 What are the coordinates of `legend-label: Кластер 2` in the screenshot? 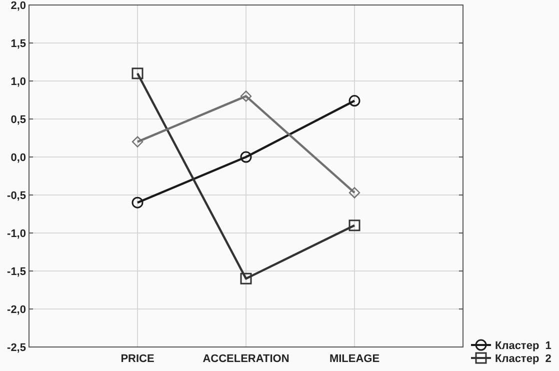 It's located at (523, 358).